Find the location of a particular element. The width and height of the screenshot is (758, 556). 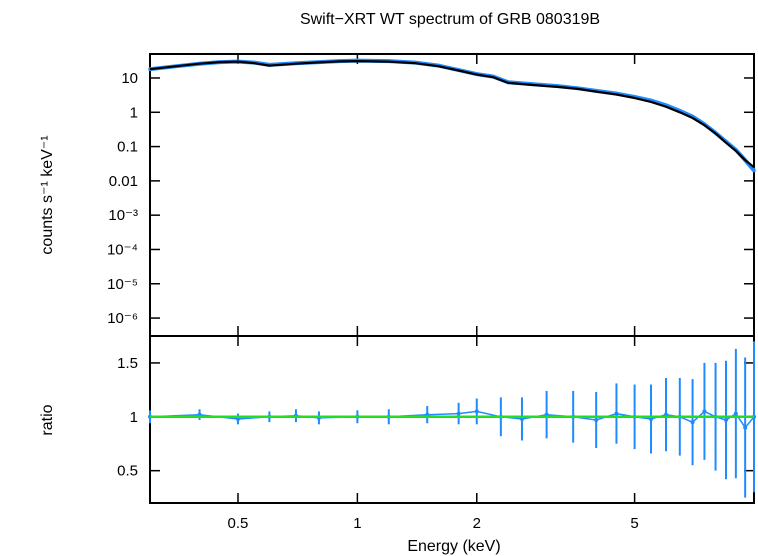

xaxis-label: Energy (keV) is located at coordinates (453, 546).